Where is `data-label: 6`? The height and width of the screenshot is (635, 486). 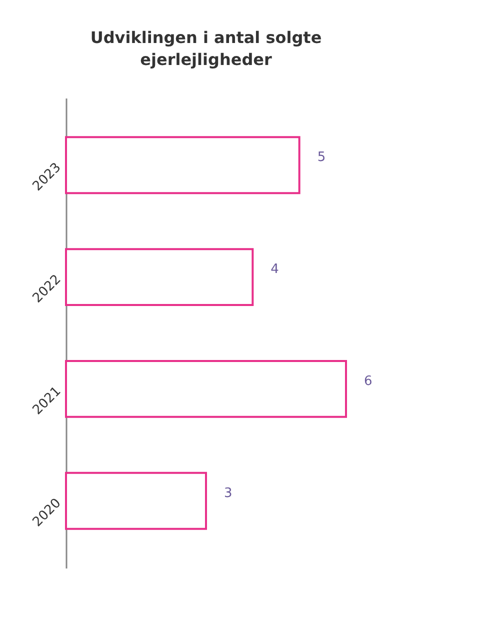
data-label: 6 is located at coordinates (368, 381).